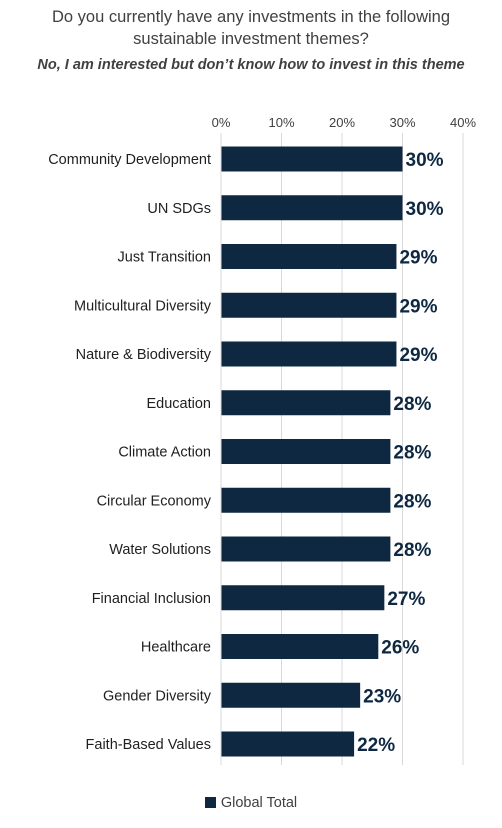 Image resolution: width=502 pixels, height=828 pixels. What do you see at coordinates (210, 802) in the screenshot?
I see `legend-swatch` at bounding box center [210, 802].